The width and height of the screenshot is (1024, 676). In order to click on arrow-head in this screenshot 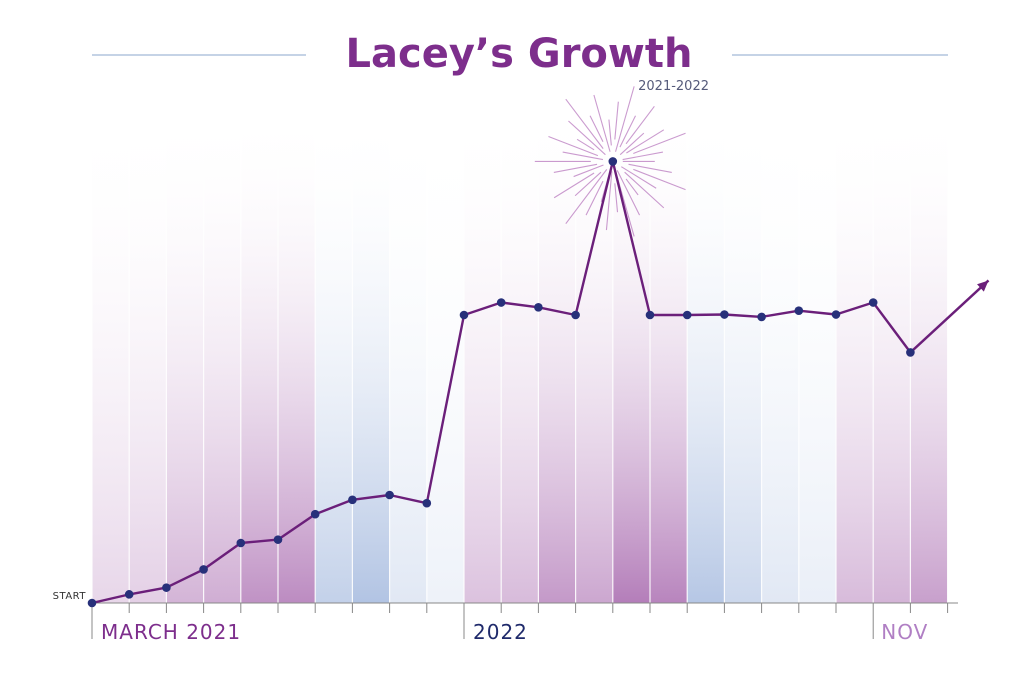, I will do `click(983, 286)`.